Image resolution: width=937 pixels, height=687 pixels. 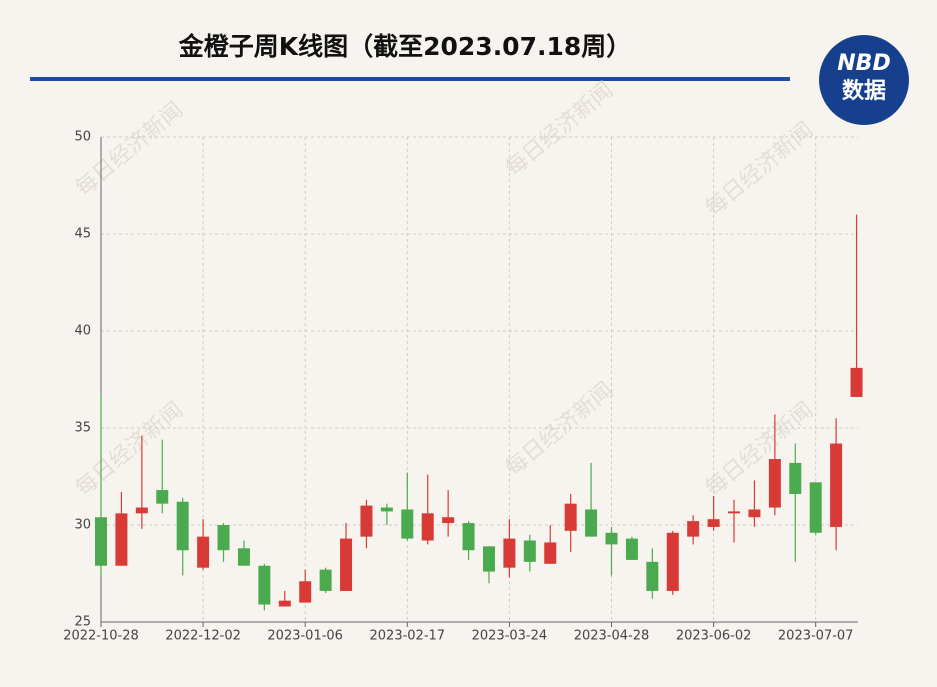 I want to click on logo, so click(x=864, y=80).